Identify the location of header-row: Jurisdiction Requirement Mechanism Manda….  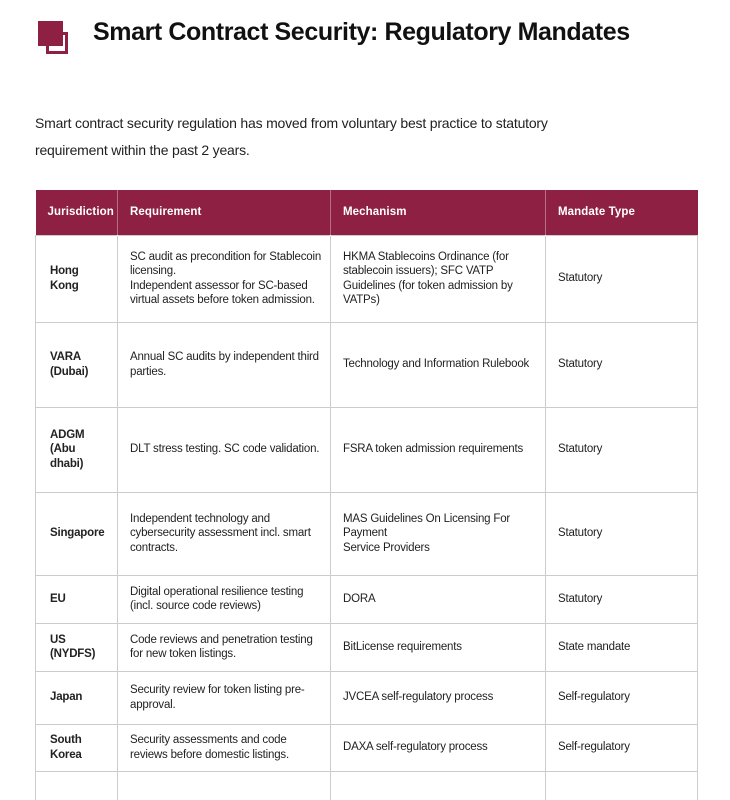
(366, 212).